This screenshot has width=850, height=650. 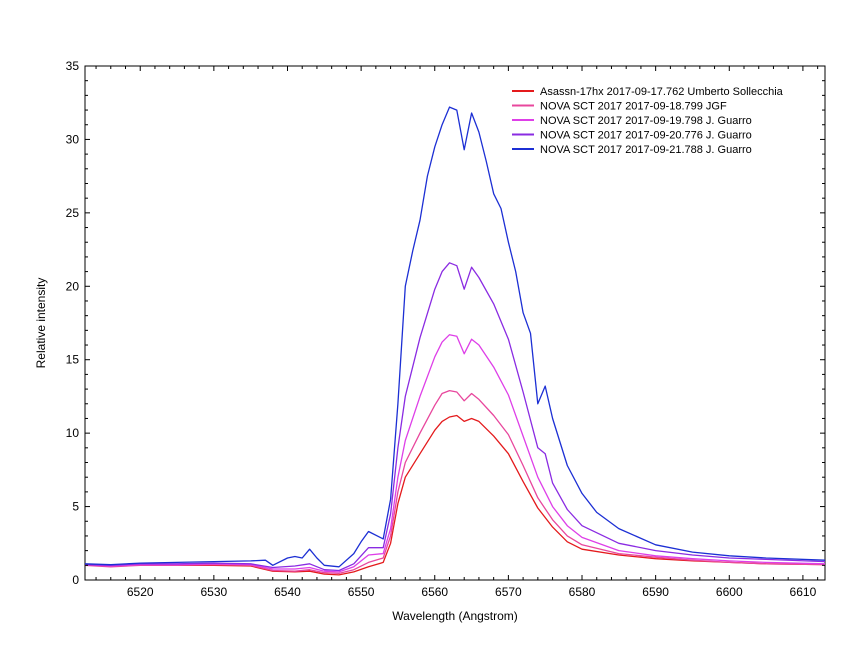 What do you see at coordinates (361, 592) in the screenshot?
I see `x-tick-label: 6550` at bounding box center [361, 592].